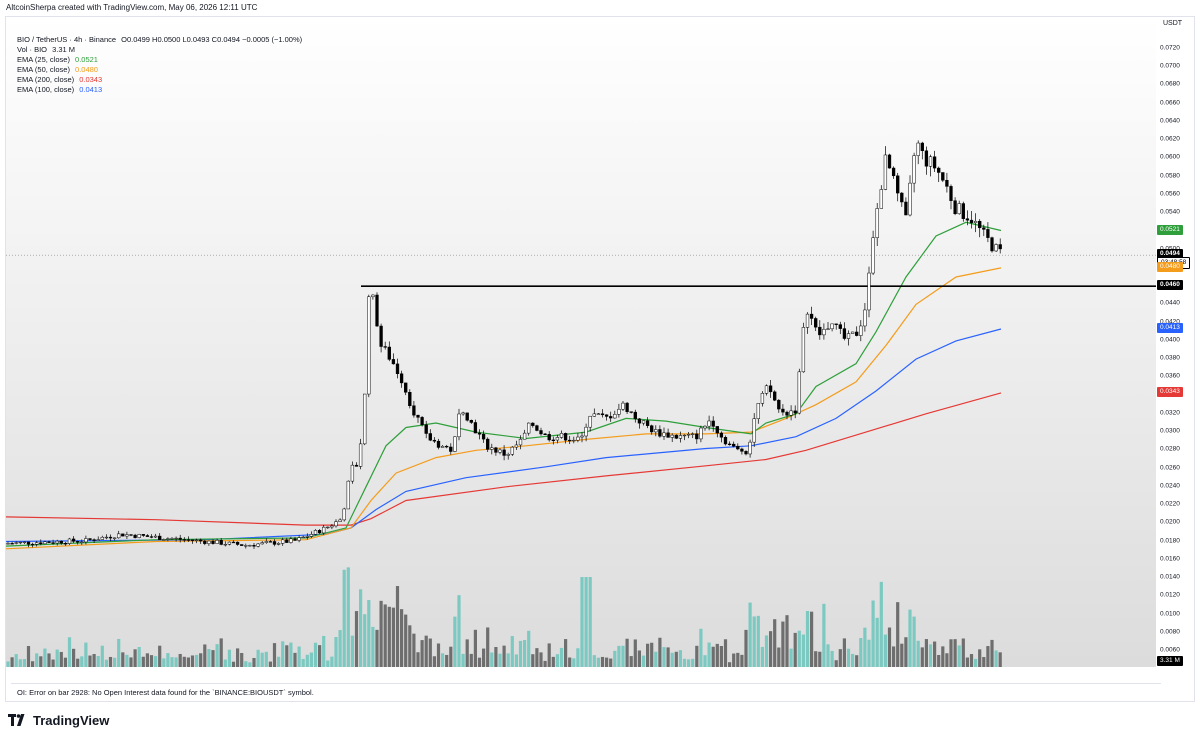 The height and width of the screenshot is (736, 1200). I want to click on ema50-row: EMA (50, close) 0.0480, so click(159, 70).